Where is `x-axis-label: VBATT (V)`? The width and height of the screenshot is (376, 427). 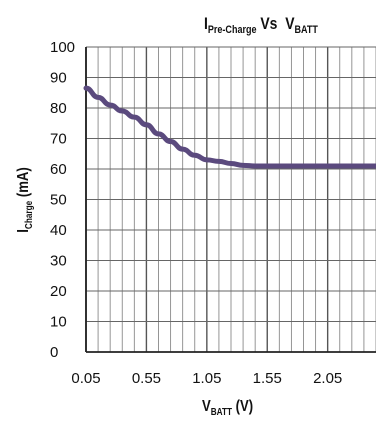 x-axis-label: VBATT (V) is located at coordinates (228, 408).